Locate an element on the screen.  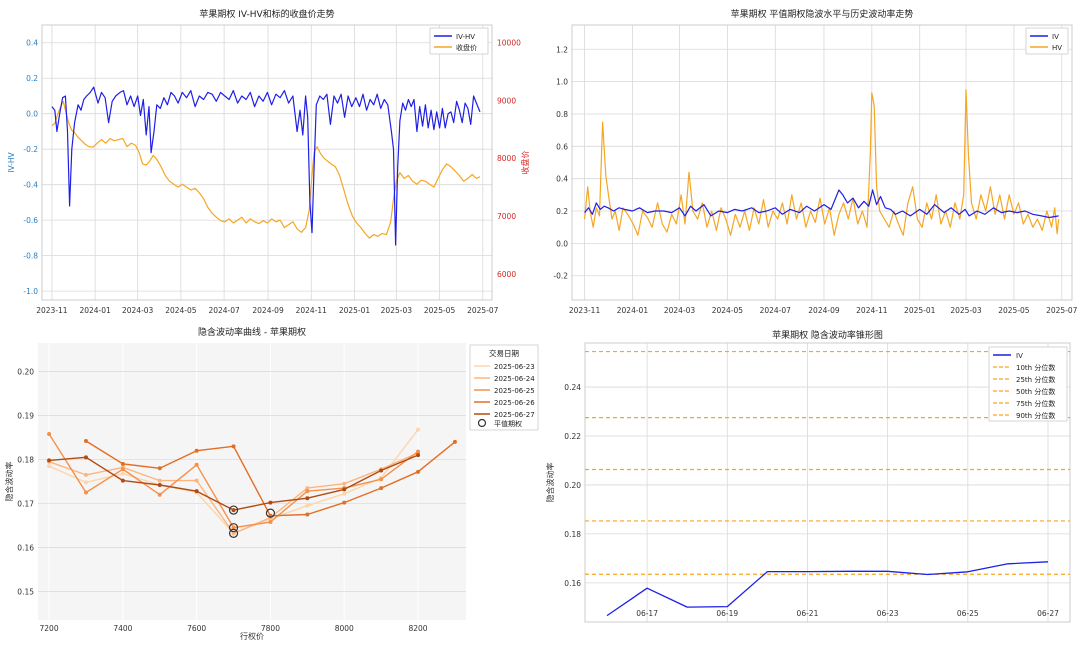
legend-label: 收盘价 is located at coordinates (466, 47).